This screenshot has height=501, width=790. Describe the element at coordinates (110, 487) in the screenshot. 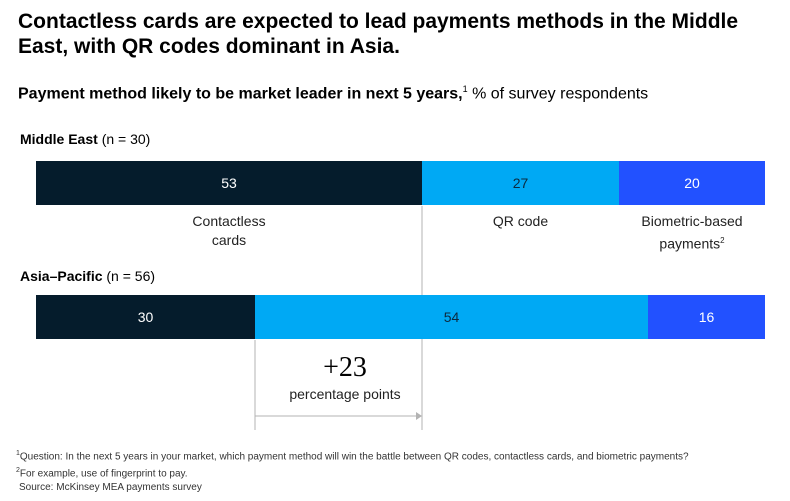

I see `source-note: Source: McKinsey MEA payments survey` at that location.